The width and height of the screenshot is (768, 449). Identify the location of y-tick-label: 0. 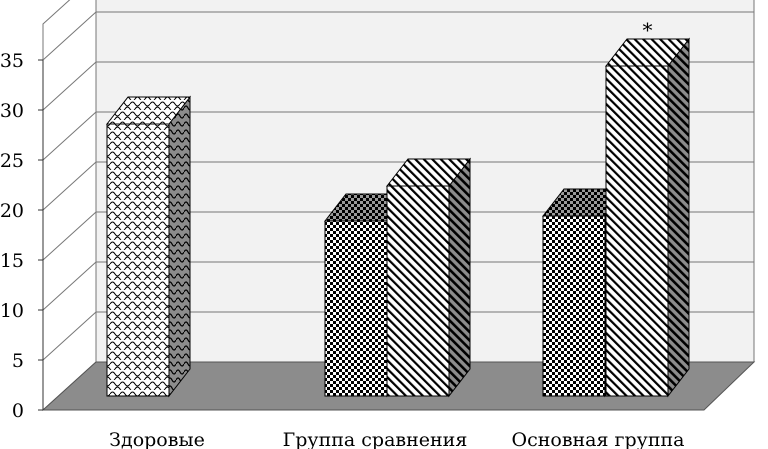
(18, 411).